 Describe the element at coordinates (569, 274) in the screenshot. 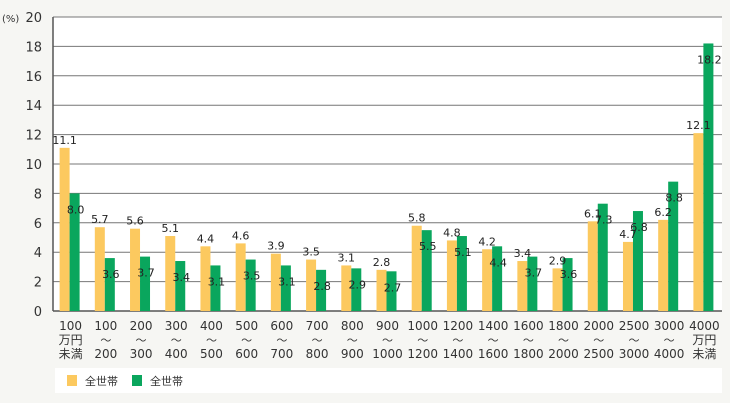

I see `data-label-series-2: 3.6` at that location.